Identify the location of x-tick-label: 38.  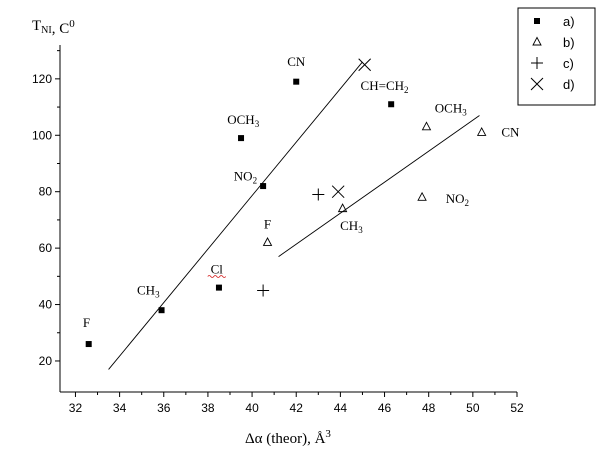
(208, 408).